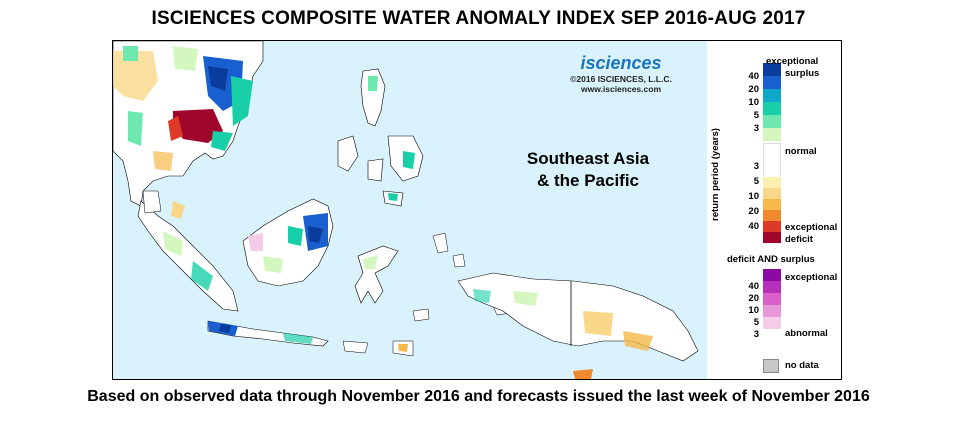  Describe the element at coordinates (288, 242) in the screenshot. I see `borneo-landmass` at that location.